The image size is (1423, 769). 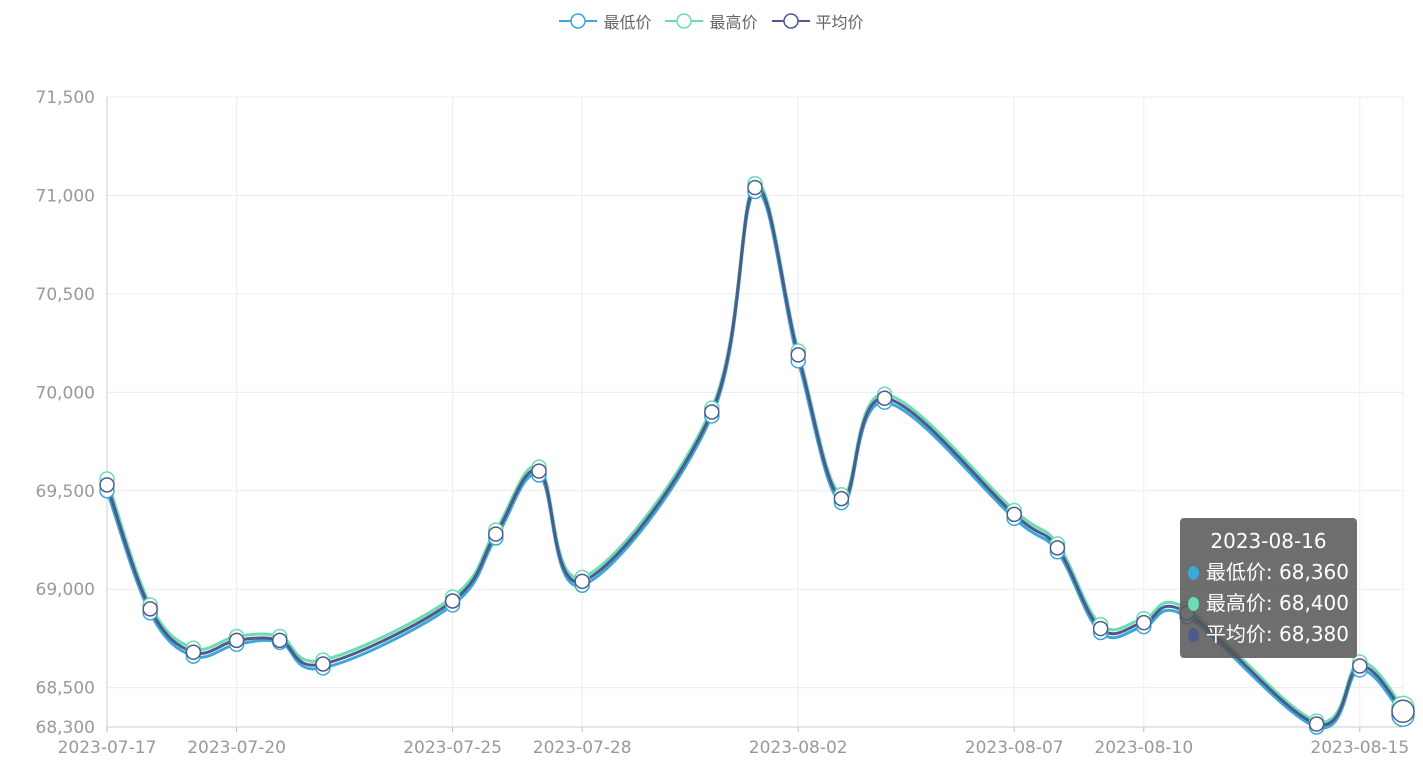 What do you see at coordinates (798, 748) in the screenshot?
I see `x-tick-label: 2023-08-02` at bounding box center [798, 748].